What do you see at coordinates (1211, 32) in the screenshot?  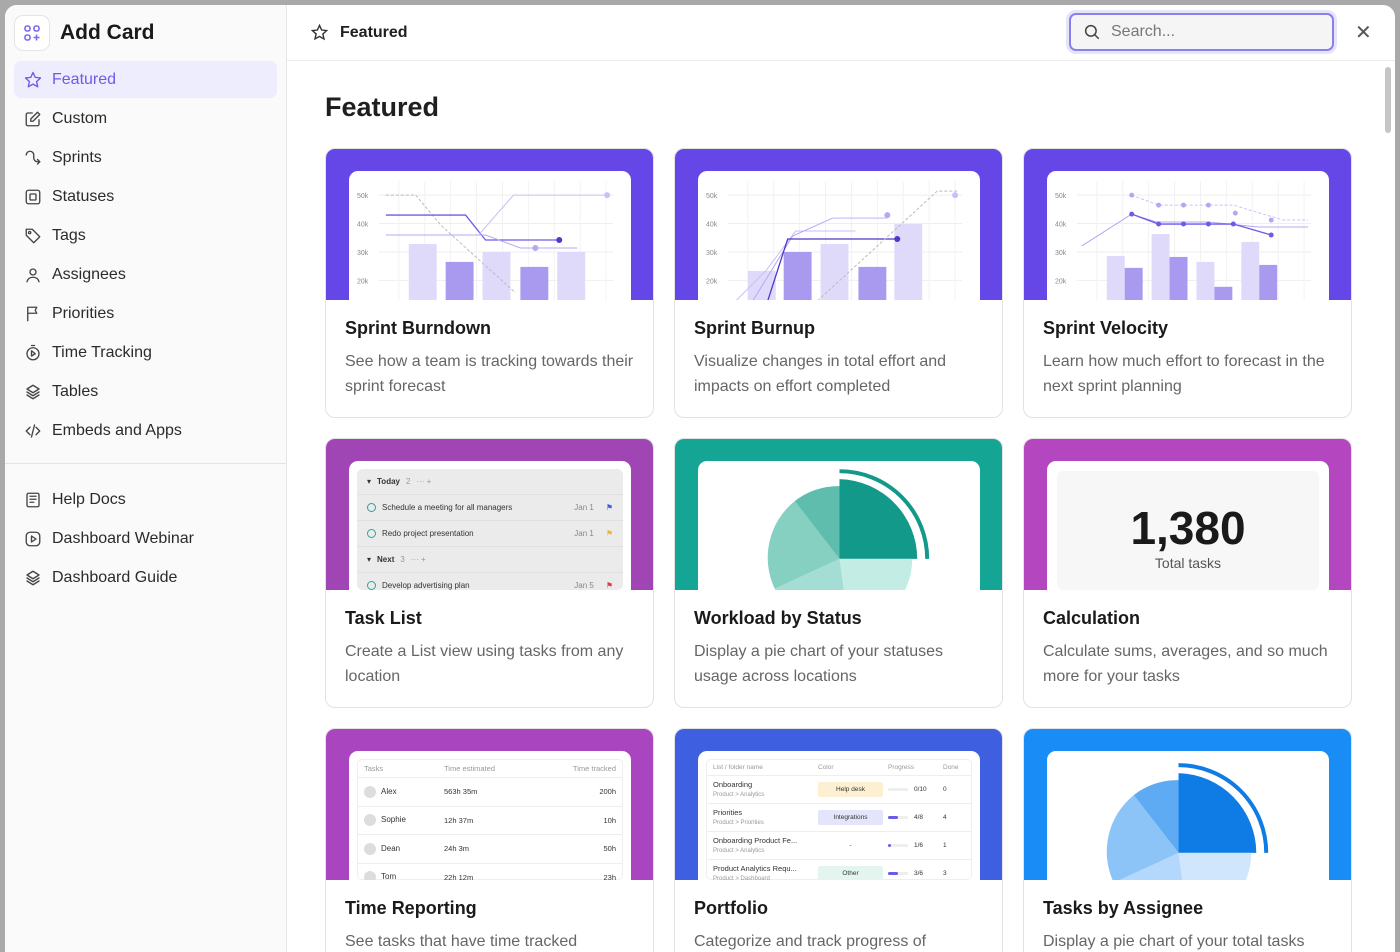 I see `search-input` at bounding box center [1211, 32].